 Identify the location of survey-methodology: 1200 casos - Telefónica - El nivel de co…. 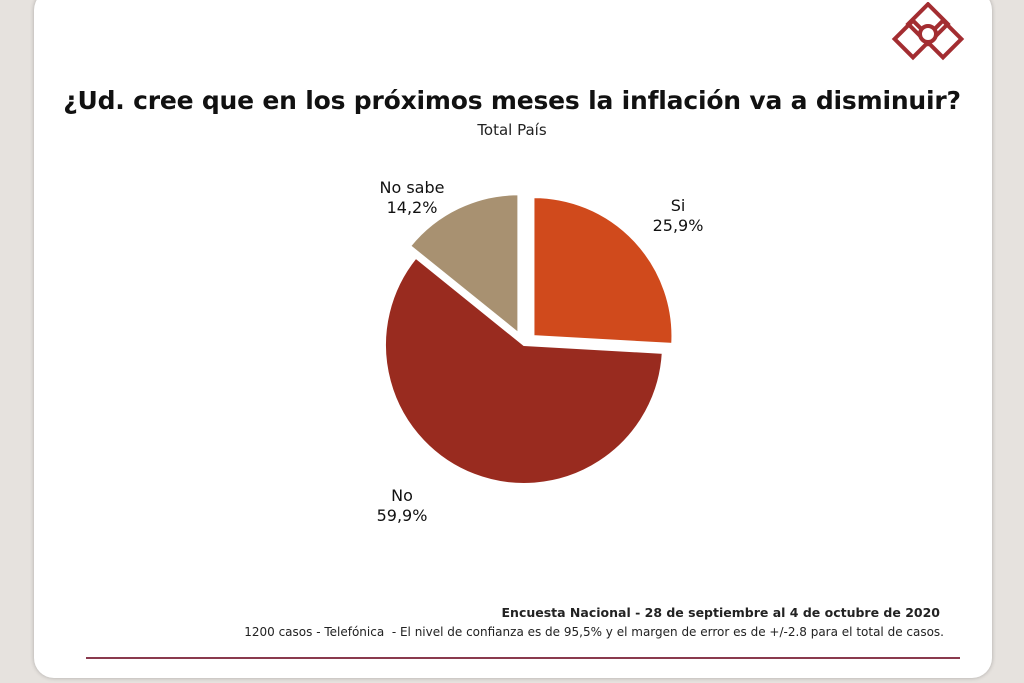
(594, 632).